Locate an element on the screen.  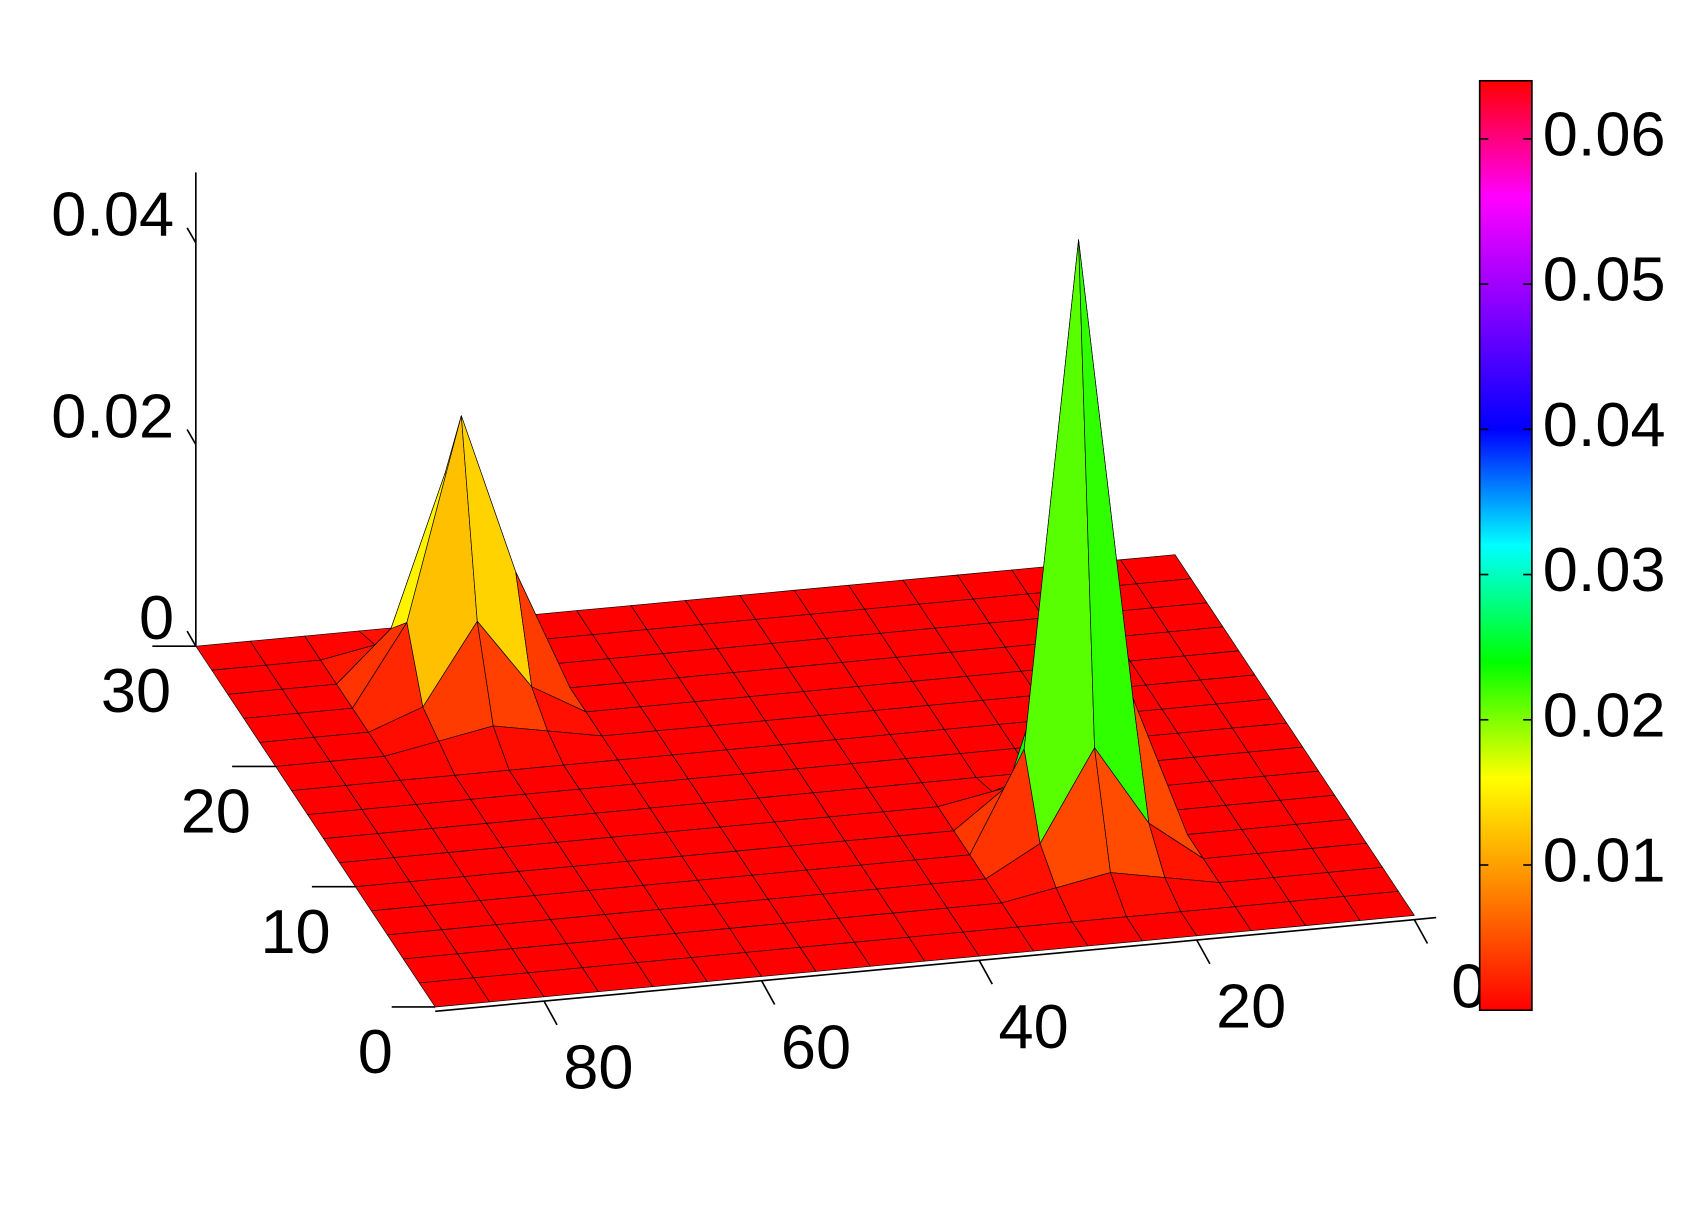
z-tick-label: 0 is located at coordinates (156, 618).